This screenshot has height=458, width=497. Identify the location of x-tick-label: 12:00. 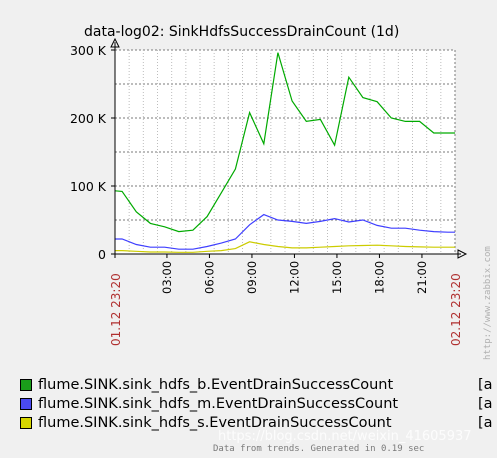
(294, 277).